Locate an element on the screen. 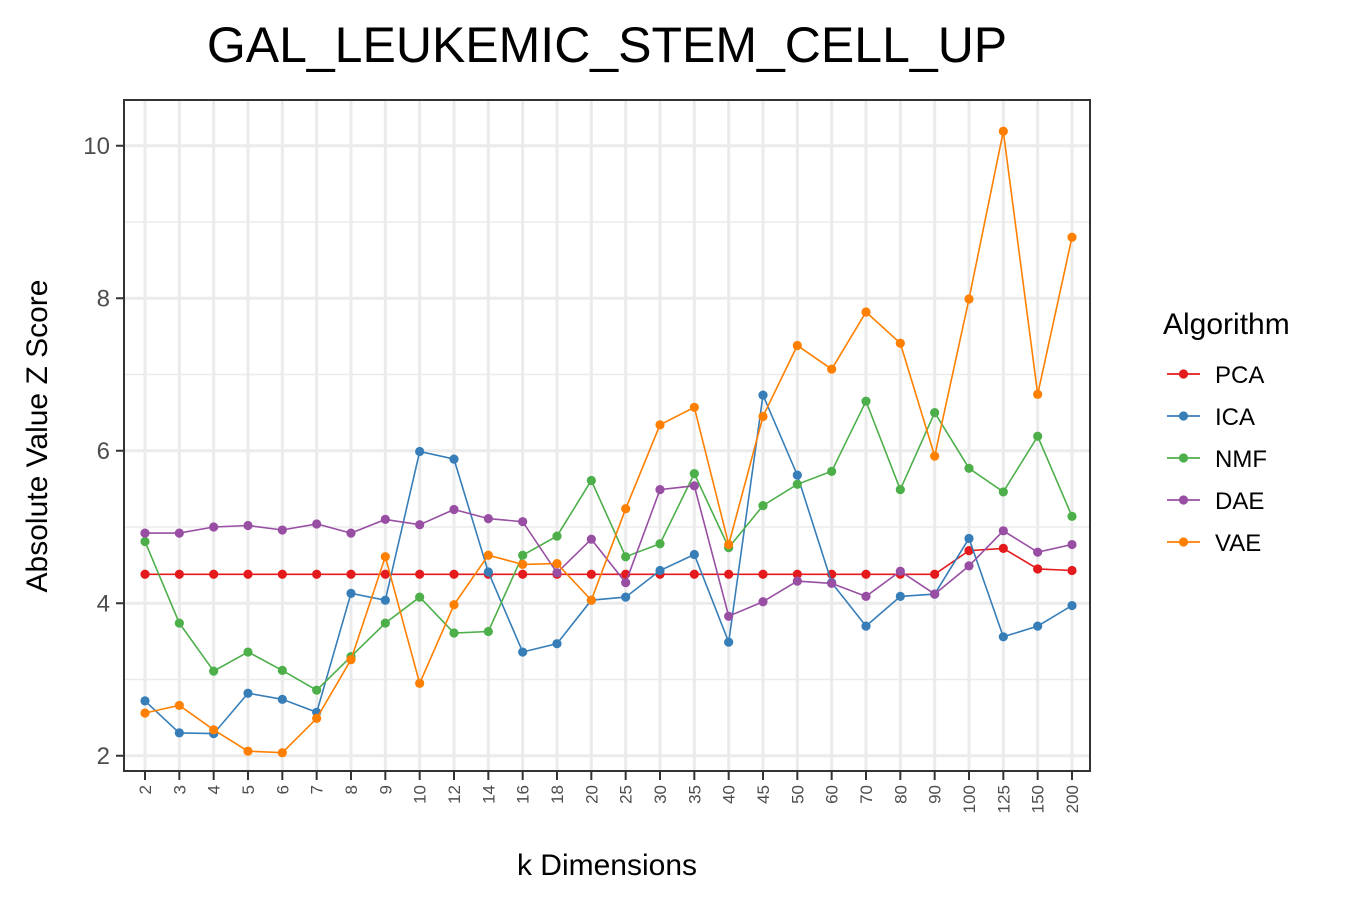  x-tick-label: 10 is located at coordinates (420, 794).